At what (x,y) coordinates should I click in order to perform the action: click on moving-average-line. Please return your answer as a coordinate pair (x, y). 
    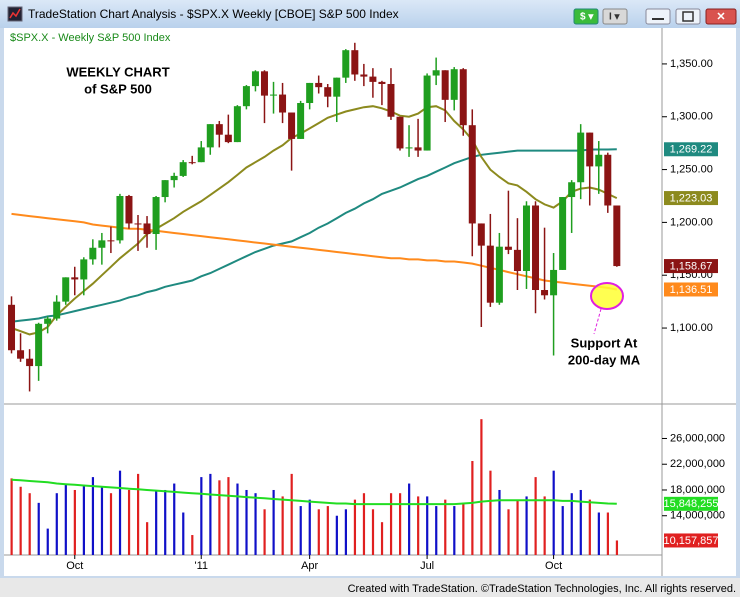
    Looking at the image, I should click on (314, 251).